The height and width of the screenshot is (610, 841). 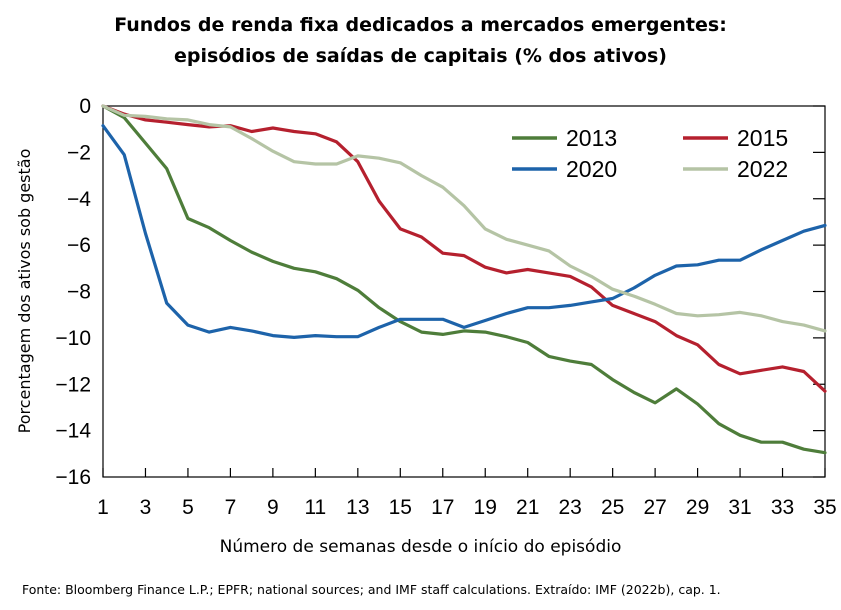 I want to click on legend-label-2013: 2013, so click(x=591, y=138).